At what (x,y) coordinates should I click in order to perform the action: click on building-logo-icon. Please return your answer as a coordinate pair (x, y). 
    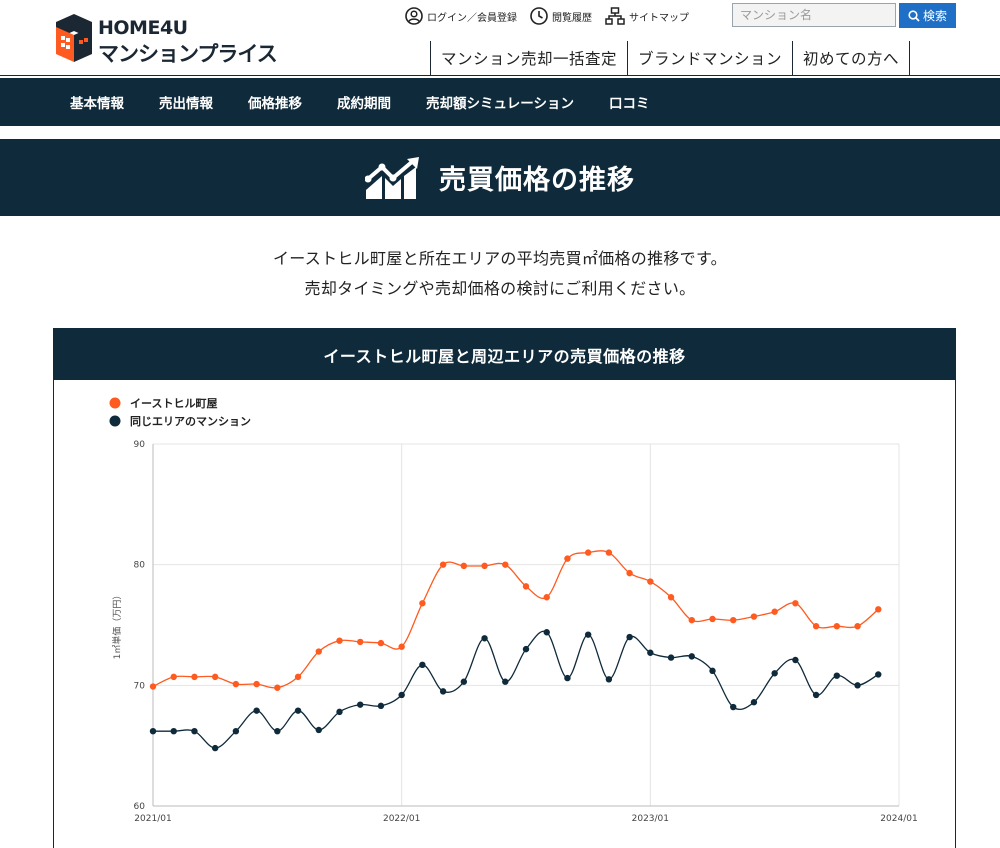
    Looking at the image, I should click on (74, 38).